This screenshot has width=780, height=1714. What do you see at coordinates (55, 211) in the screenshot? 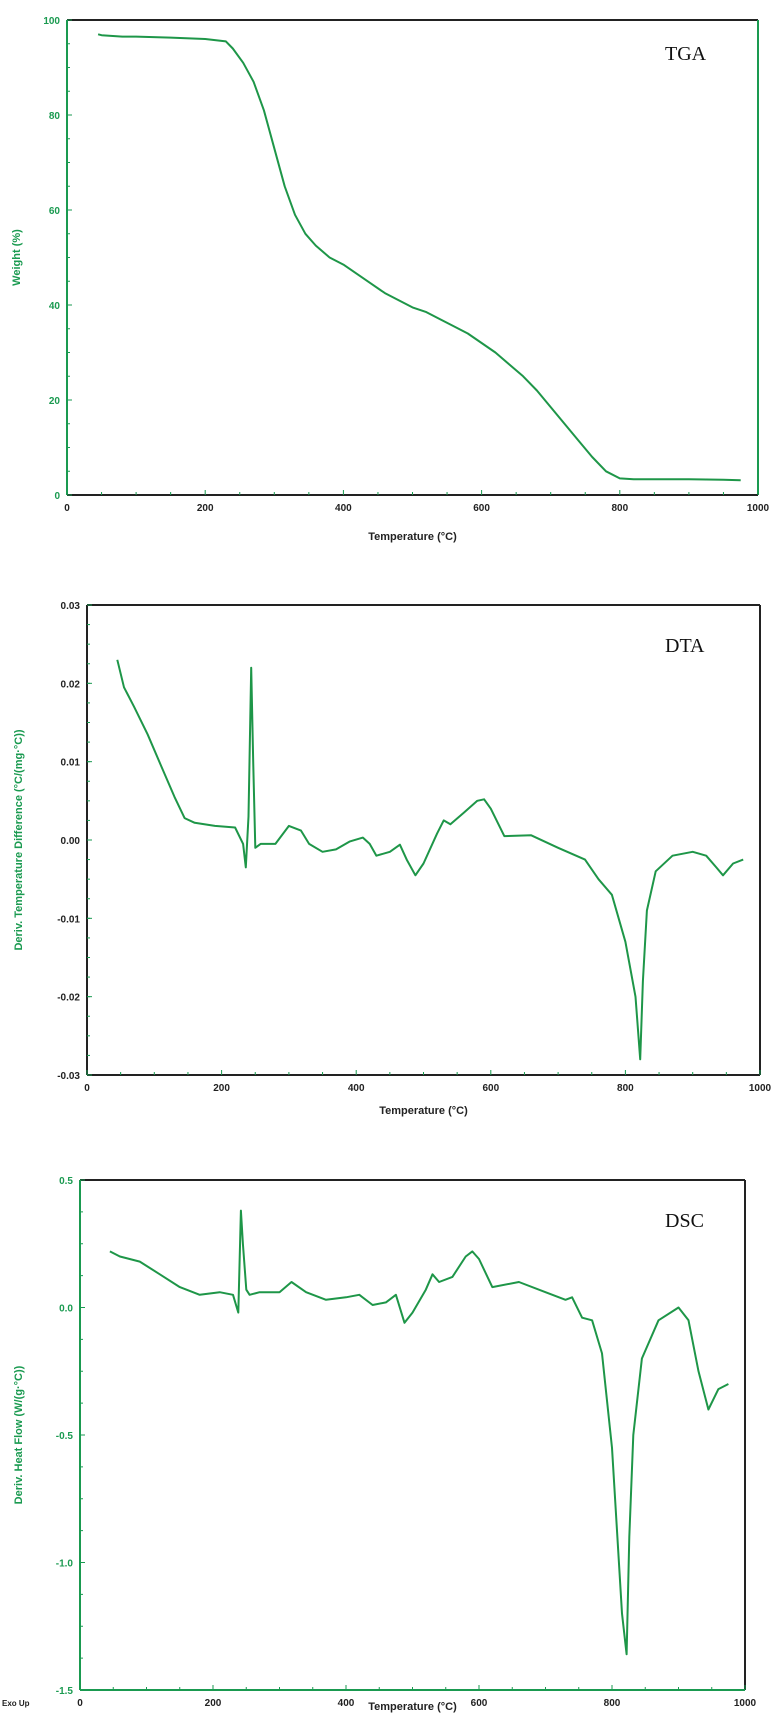
I see `y-tick-label: 60` at bounding box center [55, 211].